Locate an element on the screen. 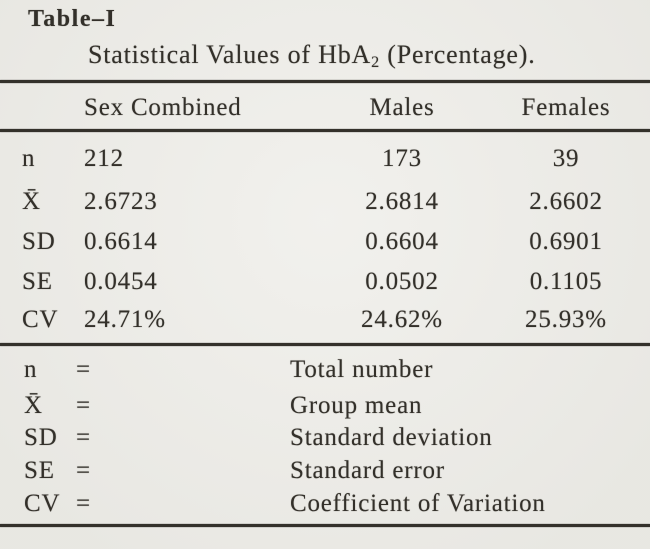 The height and width of the screenshot is (549, 650). cell-se-sex-combined: 0.0454 is located at coordinates (121, 281).